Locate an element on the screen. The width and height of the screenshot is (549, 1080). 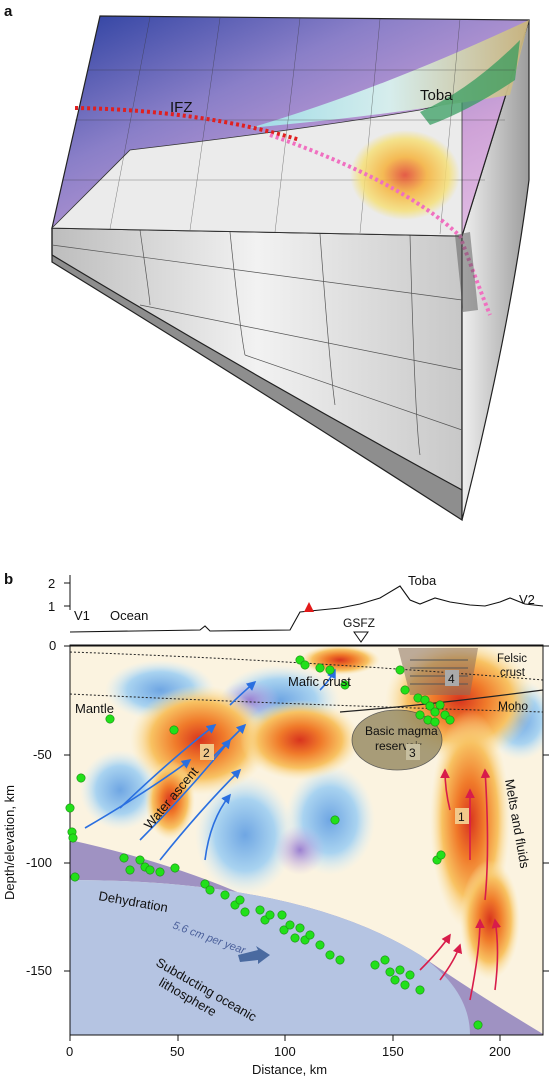
map-anomaly is located at coordinates (405, 175).